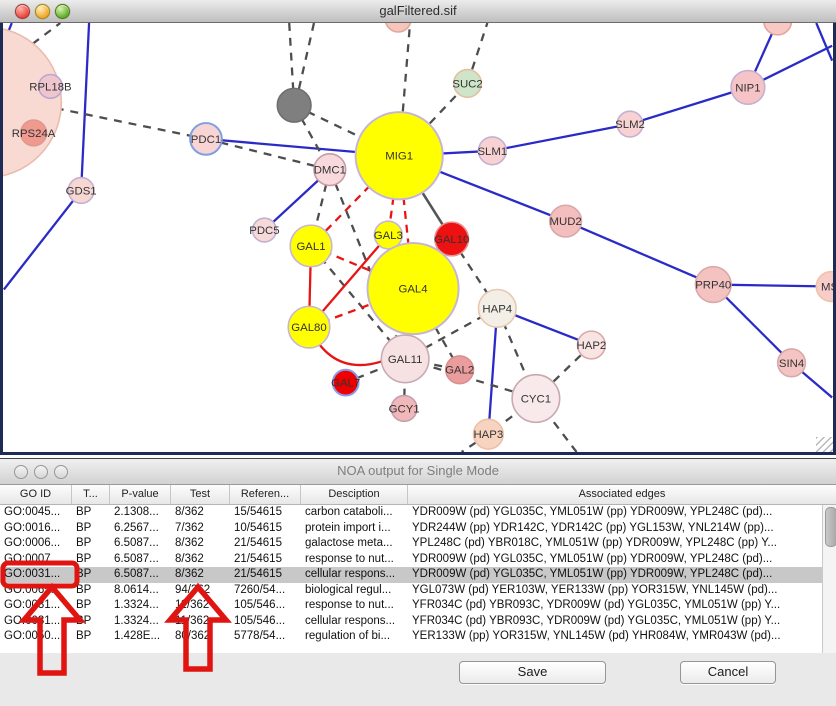 The image size is (836, 706). I want to click on node-label-MSI: MSI, so click(827, 288).